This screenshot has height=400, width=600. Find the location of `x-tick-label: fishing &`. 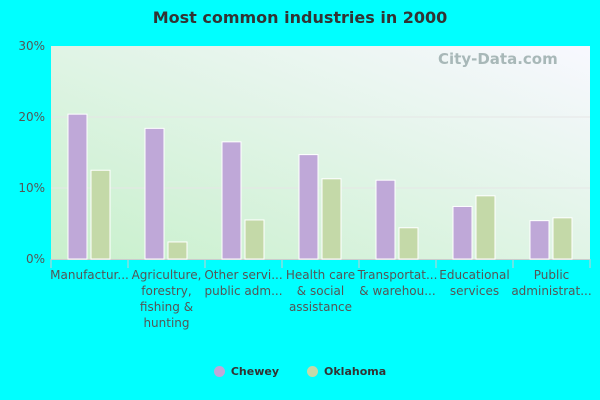

x-tick-label: fishing & is located at coordinates (166, 307).